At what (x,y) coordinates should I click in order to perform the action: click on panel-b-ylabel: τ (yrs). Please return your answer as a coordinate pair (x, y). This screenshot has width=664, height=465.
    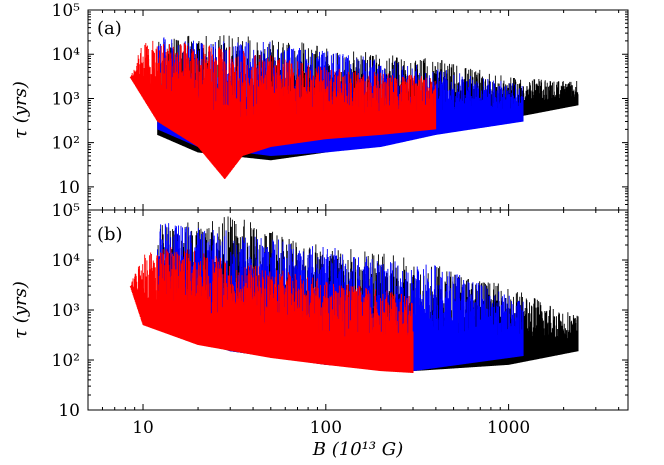
    Looking at the image, I should click on (20, 310).